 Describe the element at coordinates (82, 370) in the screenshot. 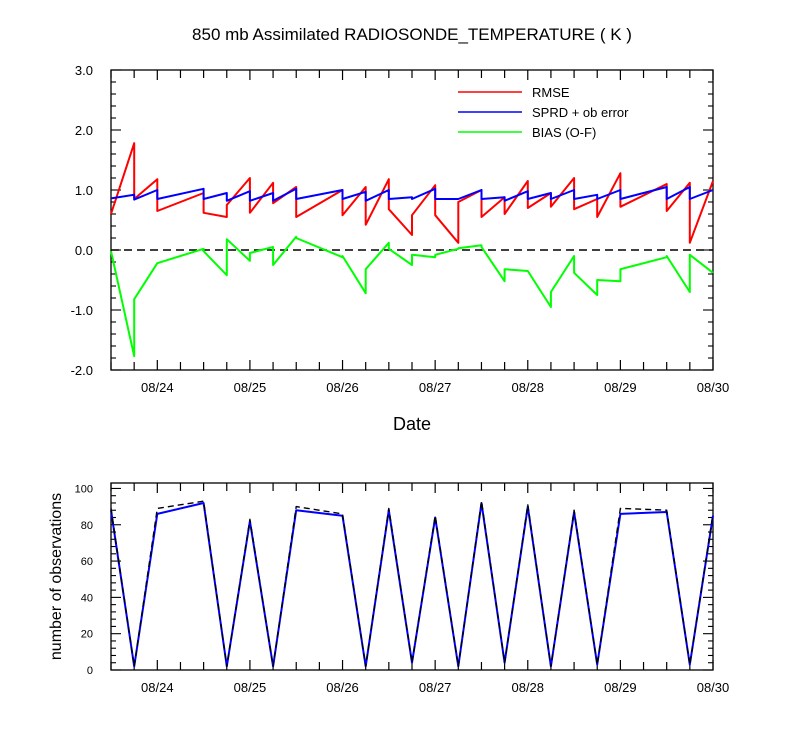

I see `y-tick-label: -2.0` at that location.